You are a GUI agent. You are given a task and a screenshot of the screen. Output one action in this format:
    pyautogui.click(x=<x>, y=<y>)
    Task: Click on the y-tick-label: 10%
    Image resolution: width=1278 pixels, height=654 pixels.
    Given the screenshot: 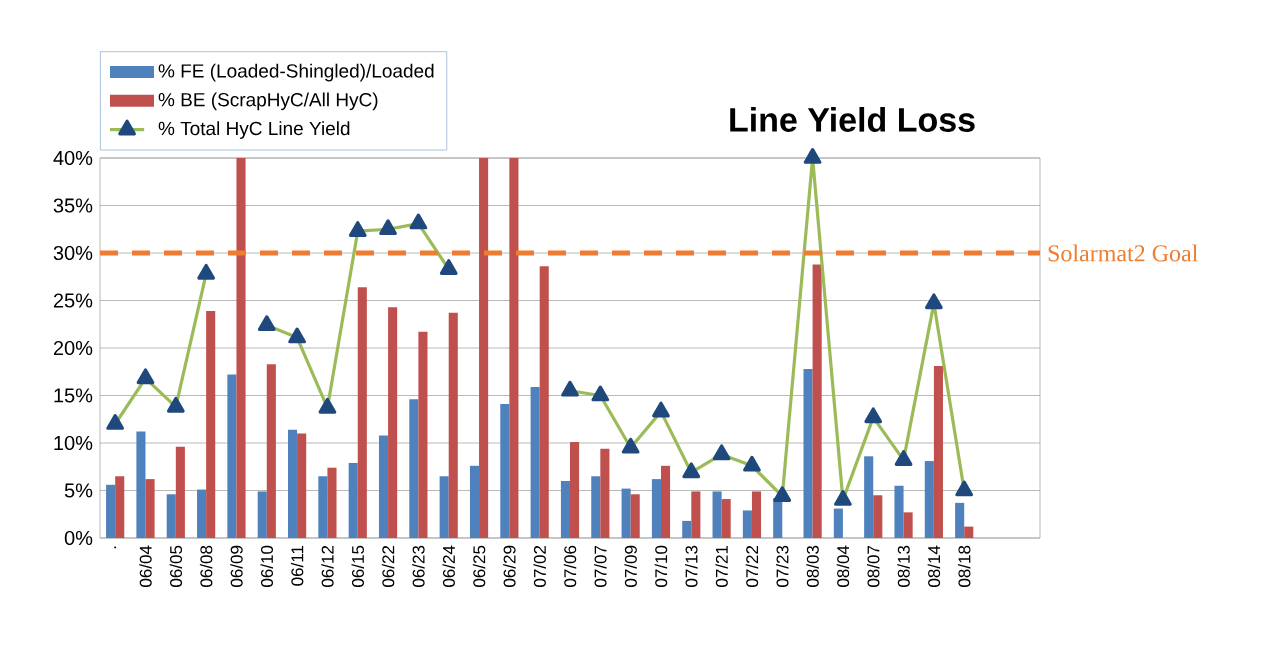 What is the action you would take?
    pyautogui.click(x=73, y=443)
    